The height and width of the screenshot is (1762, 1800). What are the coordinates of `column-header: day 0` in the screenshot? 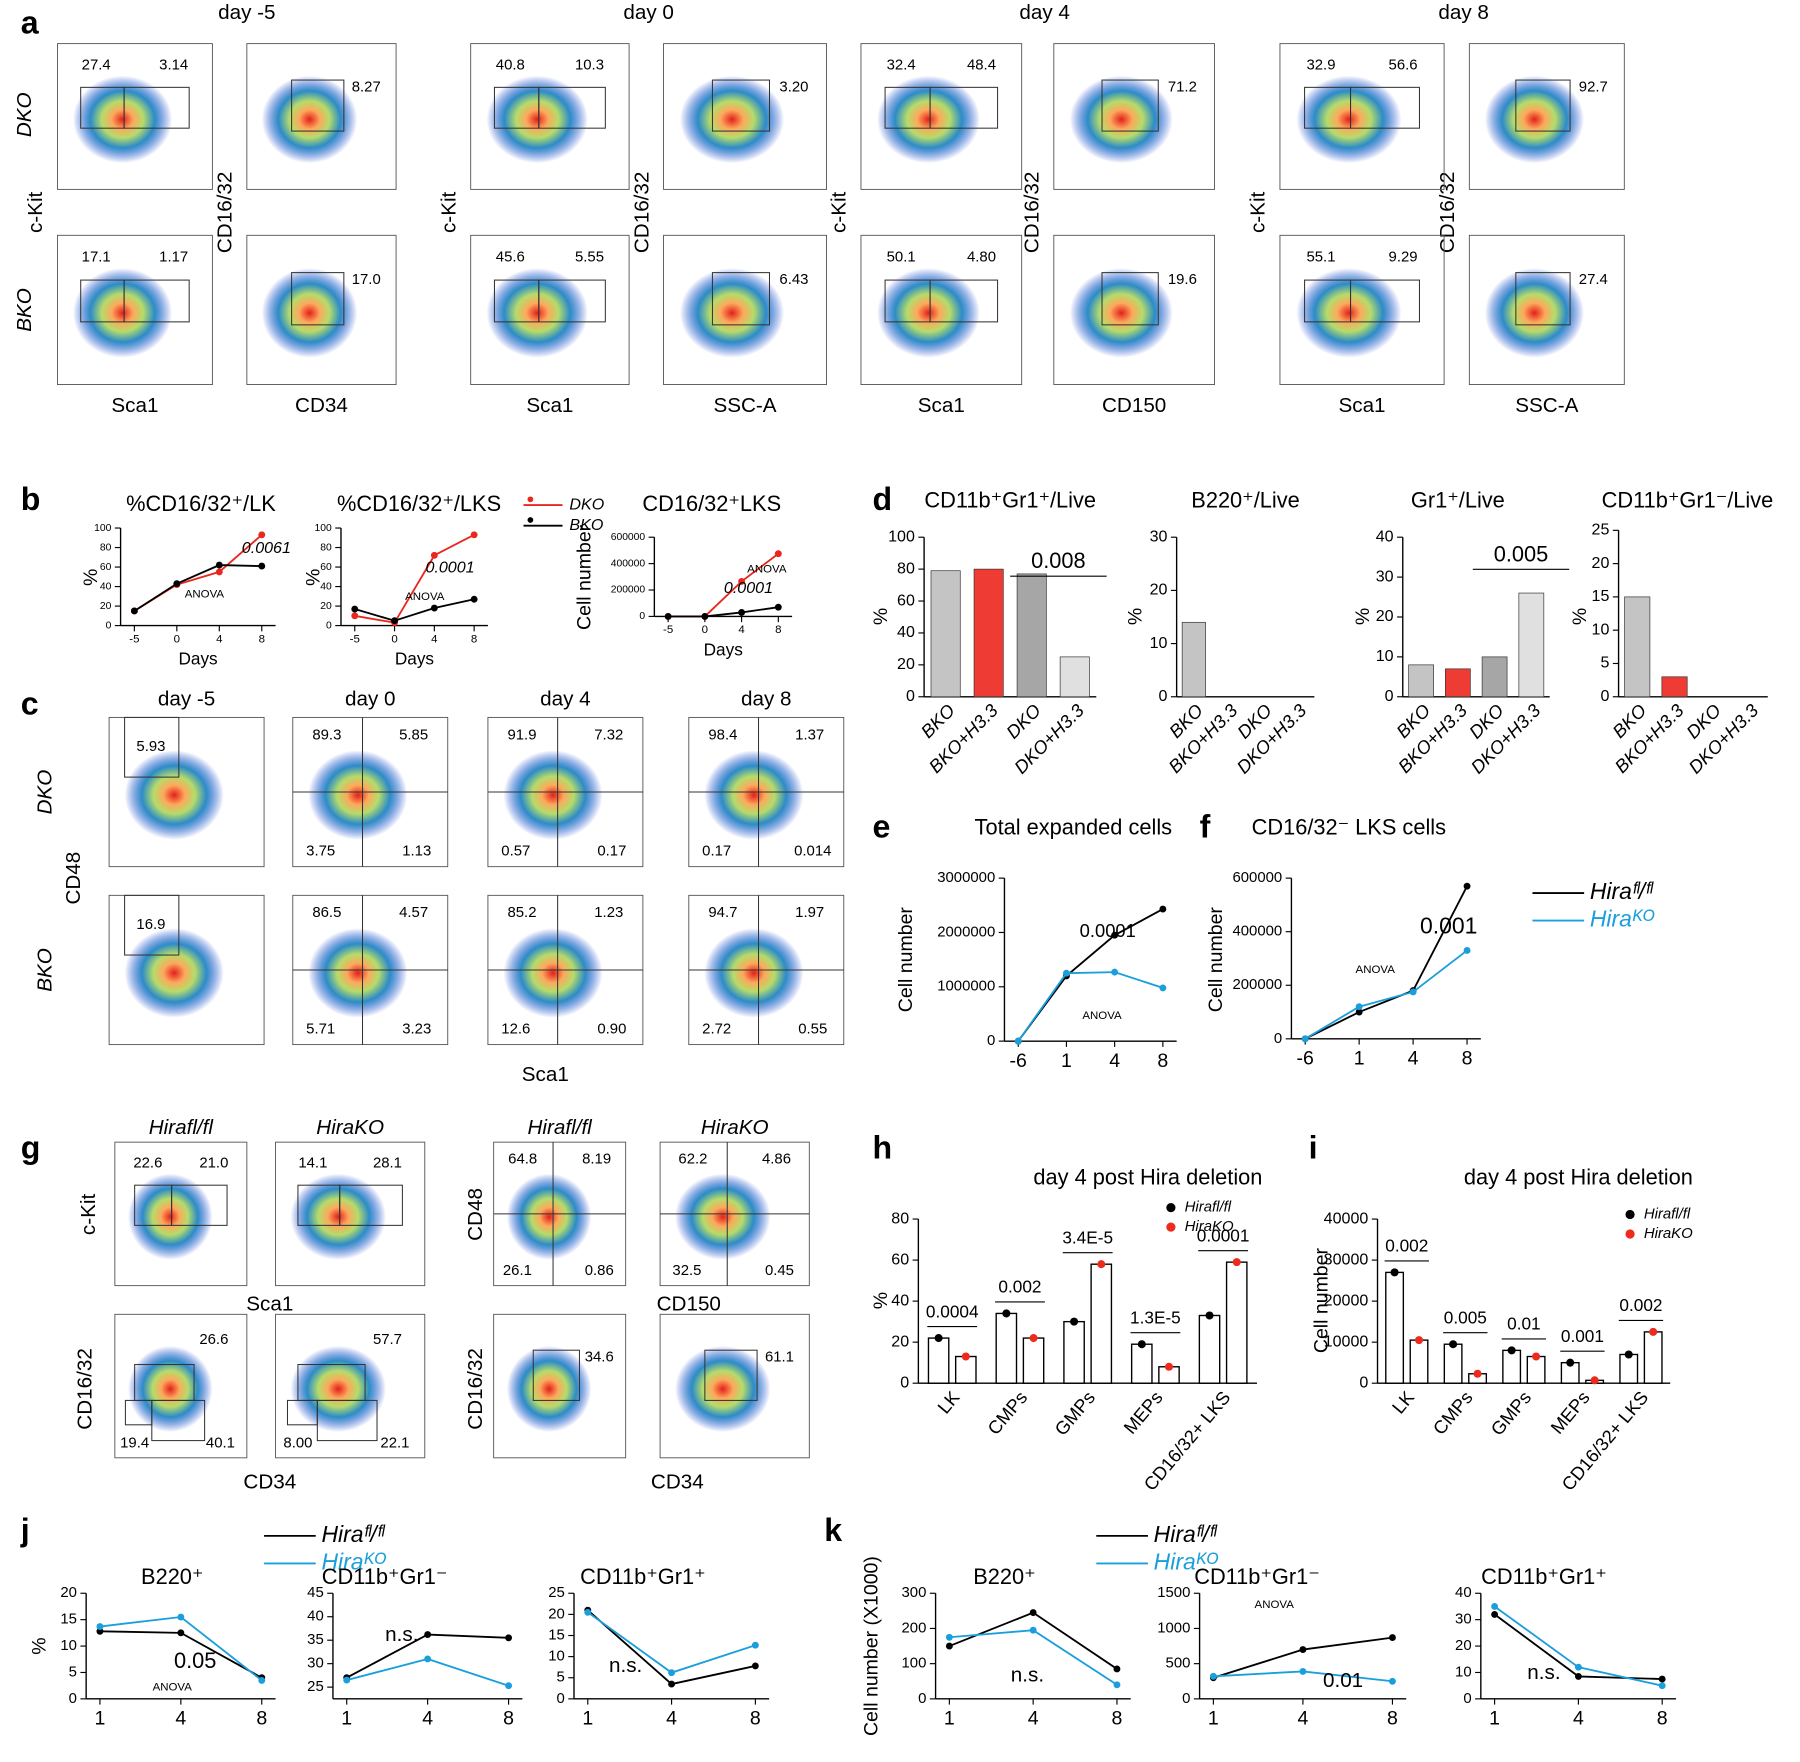 It's located at (648, 12).